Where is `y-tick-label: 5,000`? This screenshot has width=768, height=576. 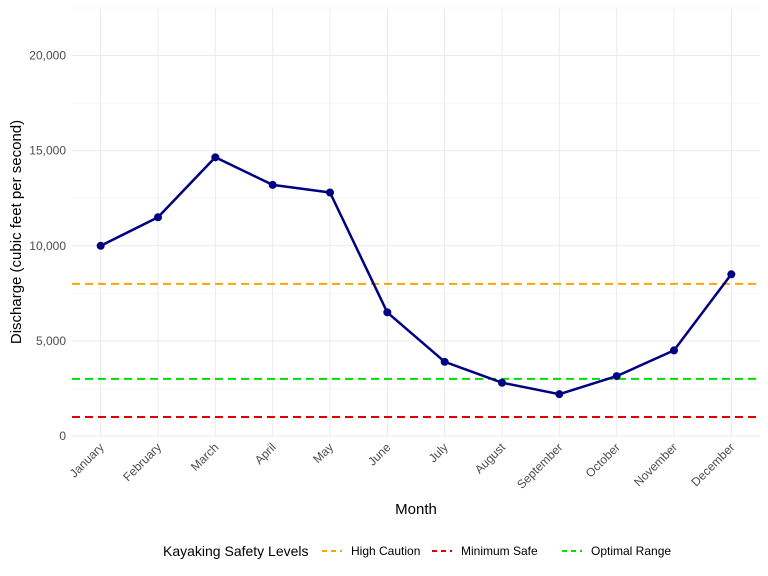
y-tick-label: 5,000 is located at coordinates (51, 341).